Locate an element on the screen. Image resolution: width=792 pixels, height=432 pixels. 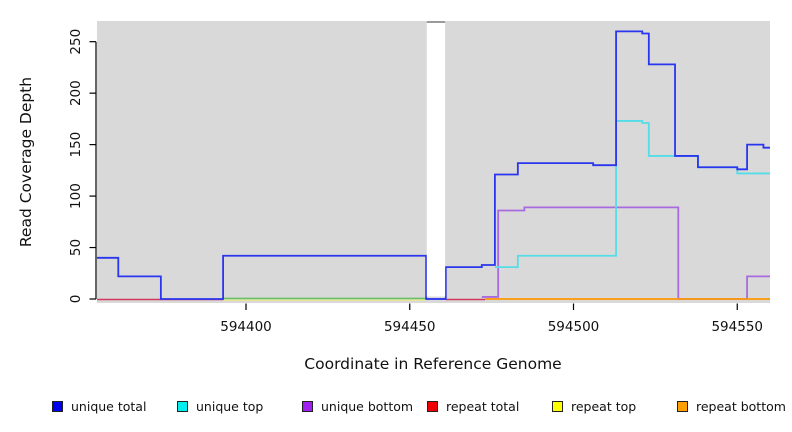
legend-item-unique-top: unique top is located at coordinates (239, 406).